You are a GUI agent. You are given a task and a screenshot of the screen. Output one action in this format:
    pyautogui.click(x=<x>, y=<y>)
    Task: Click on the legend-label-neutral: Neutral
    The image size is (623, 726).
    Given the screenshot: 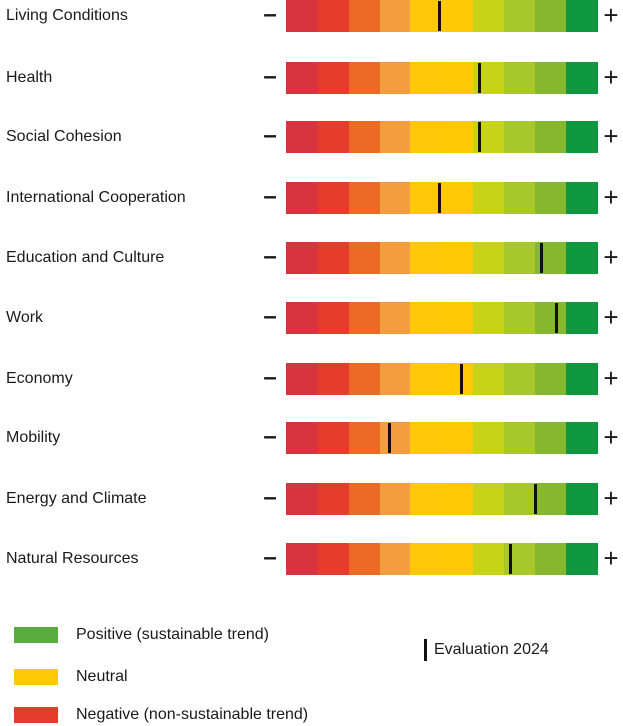 What is the action you would take?
    pyautogui.click(x=102, y=676)
    